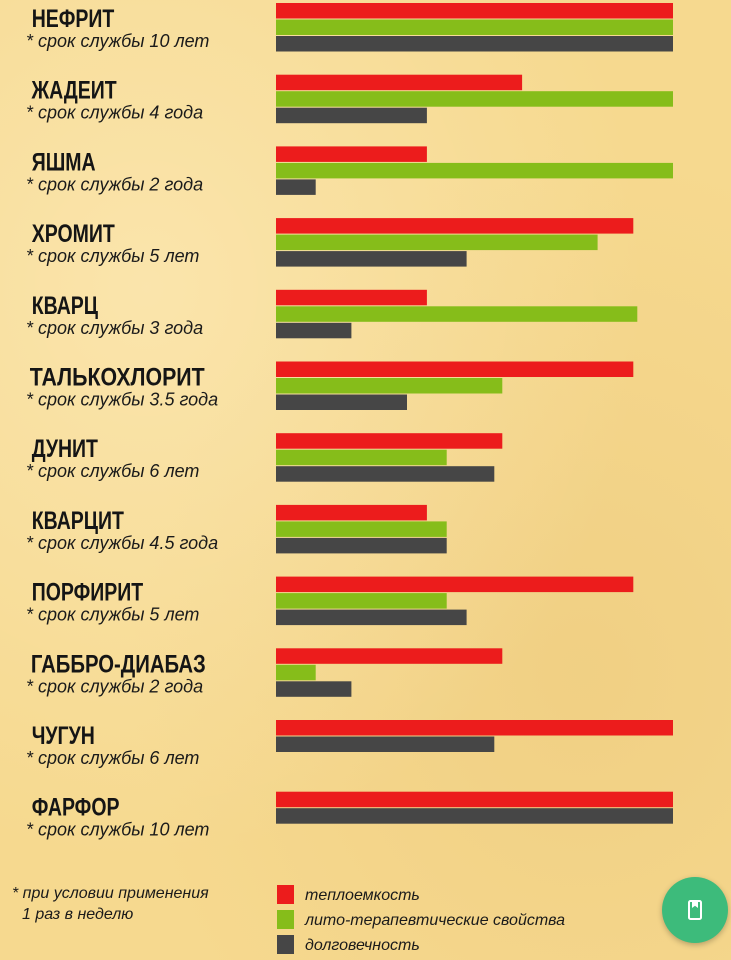  Describe the element at coordinates (88, 592) in the screenshot. I see `category-name: ПОРФИРИТ` at that location.